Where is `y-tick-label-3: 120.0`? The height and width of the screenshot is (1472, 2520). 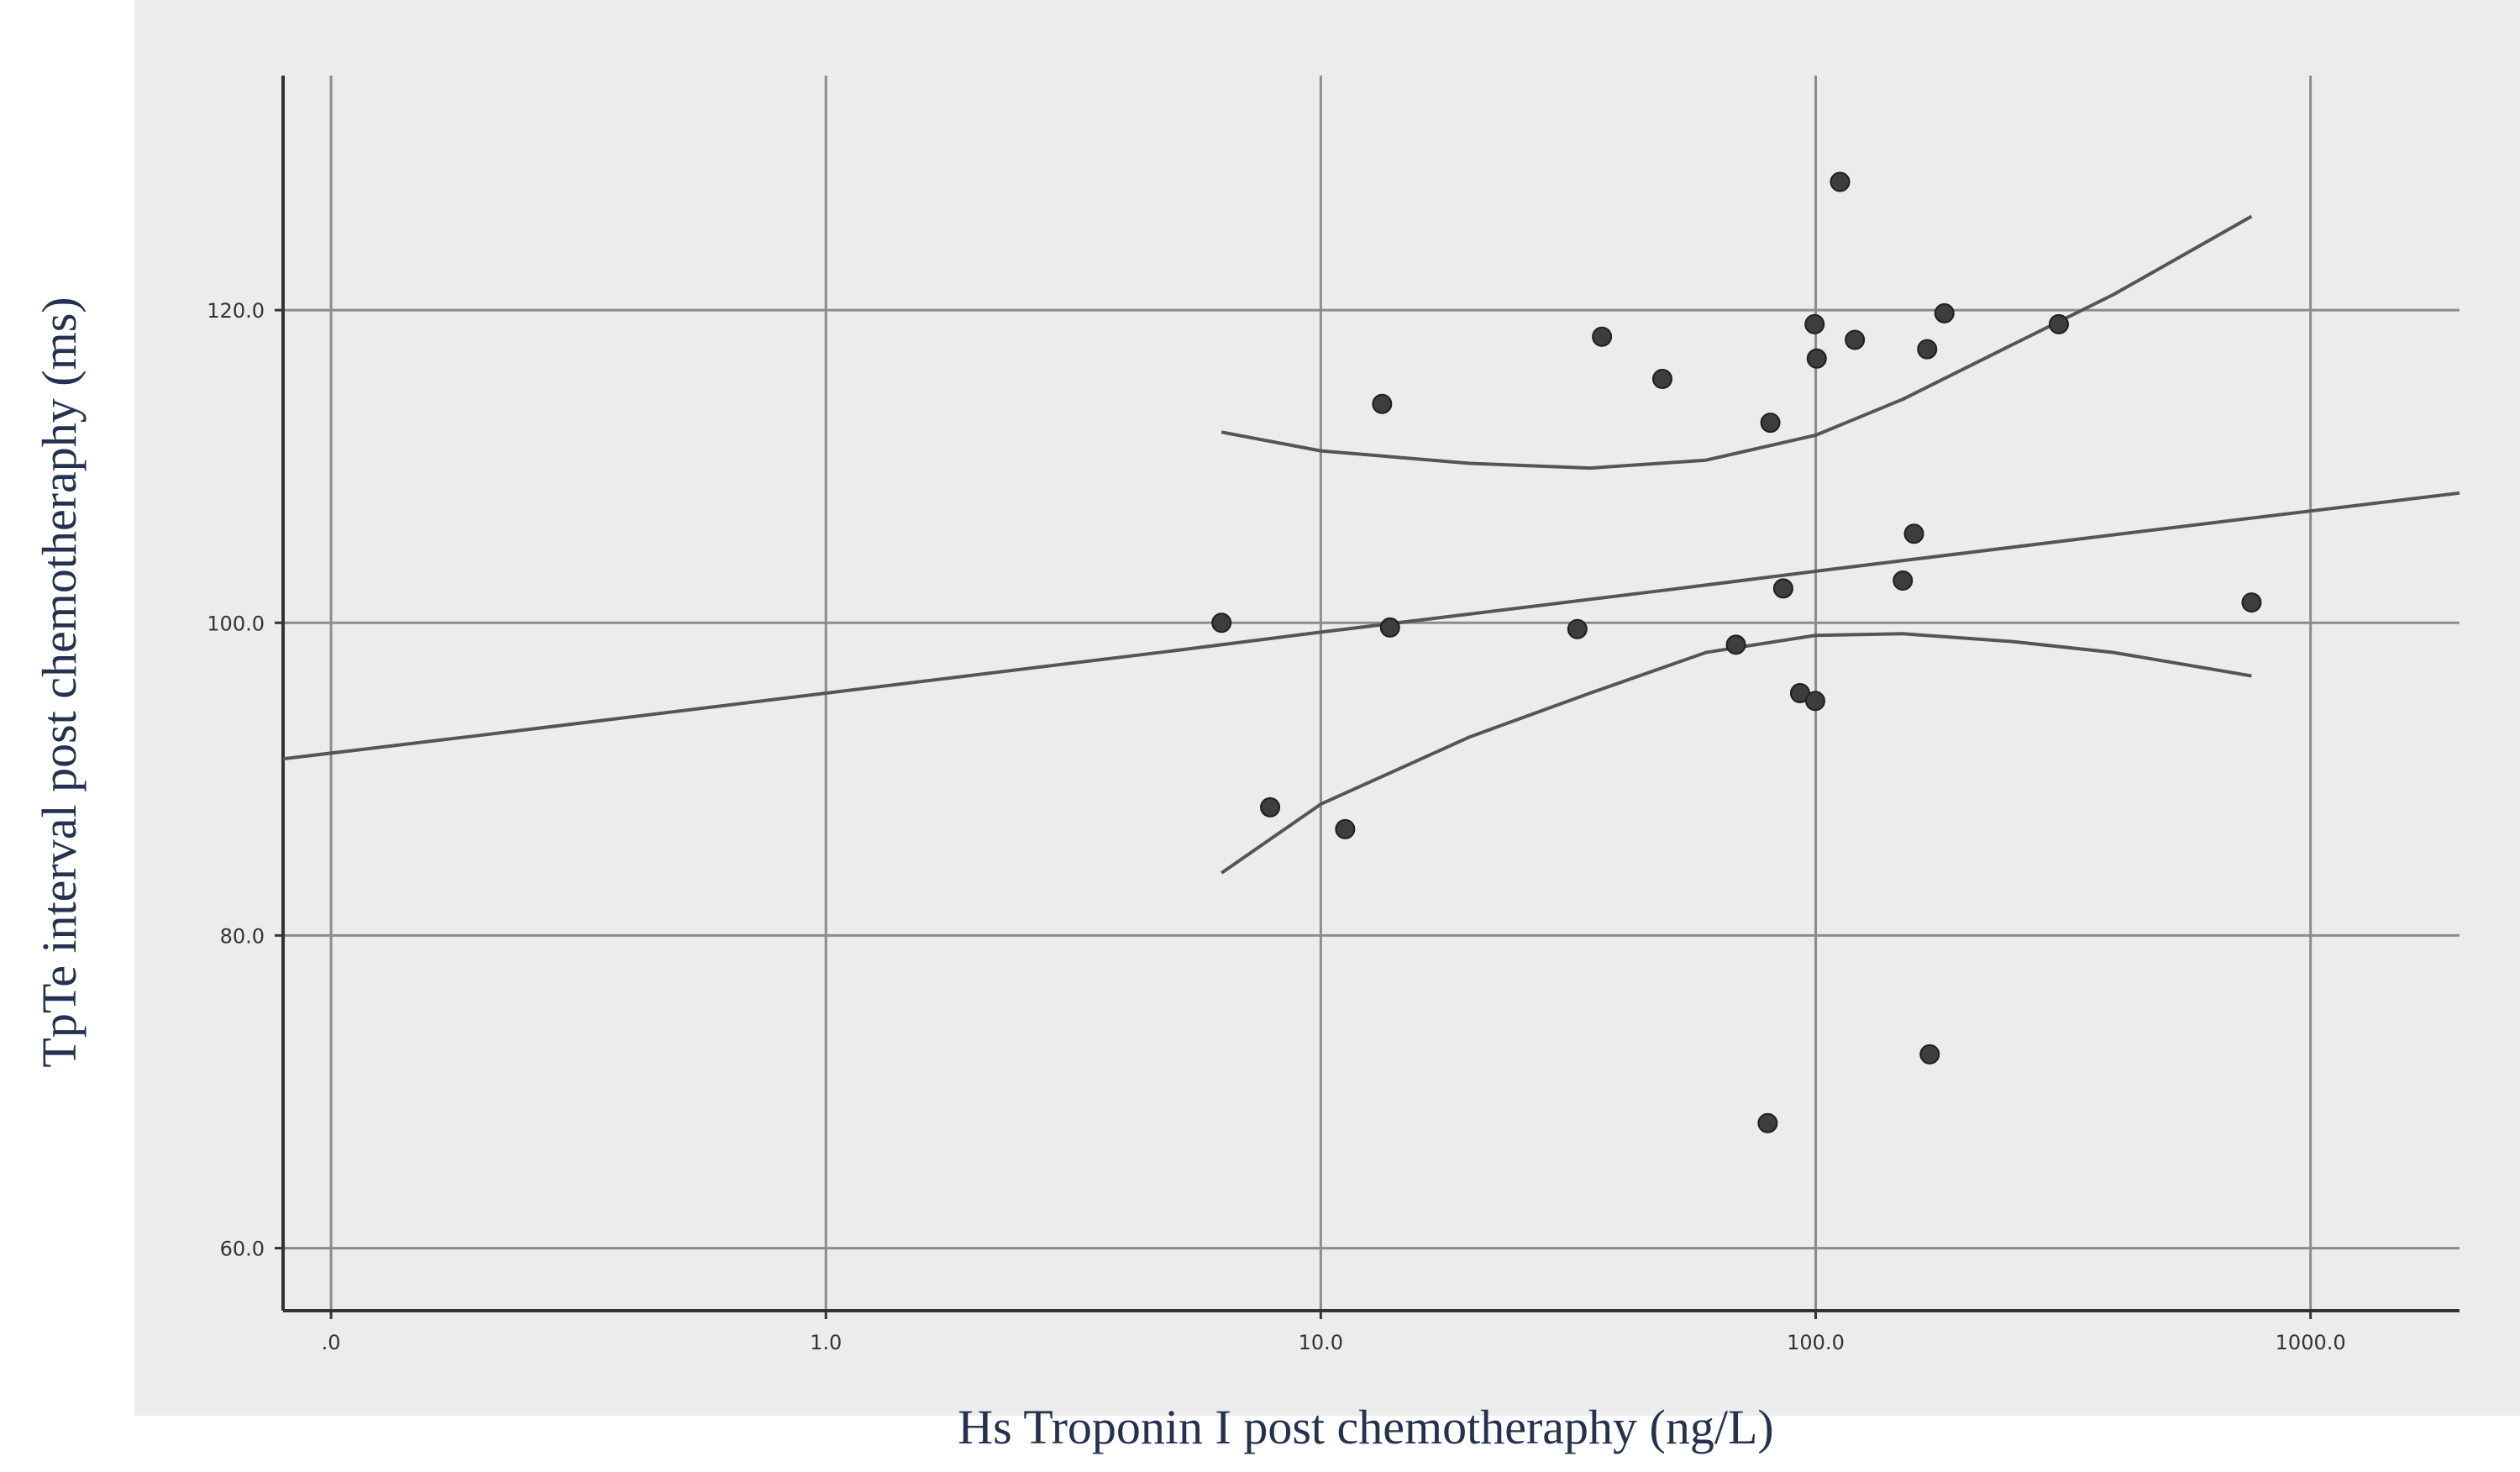
y-tick-label-3: 120.0 is located at coordinates (236, 311).